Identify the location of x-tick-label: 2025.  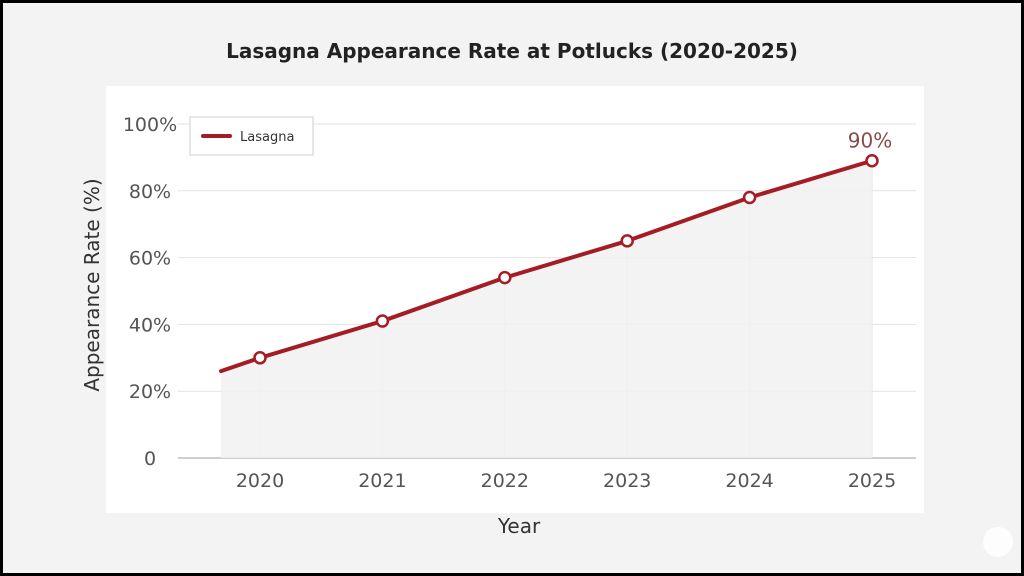
(872, 481).